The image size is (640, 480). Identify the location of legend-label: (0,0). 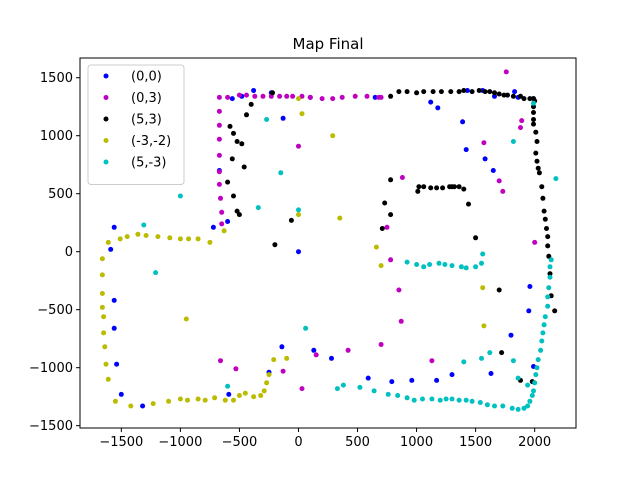
(146, 77).